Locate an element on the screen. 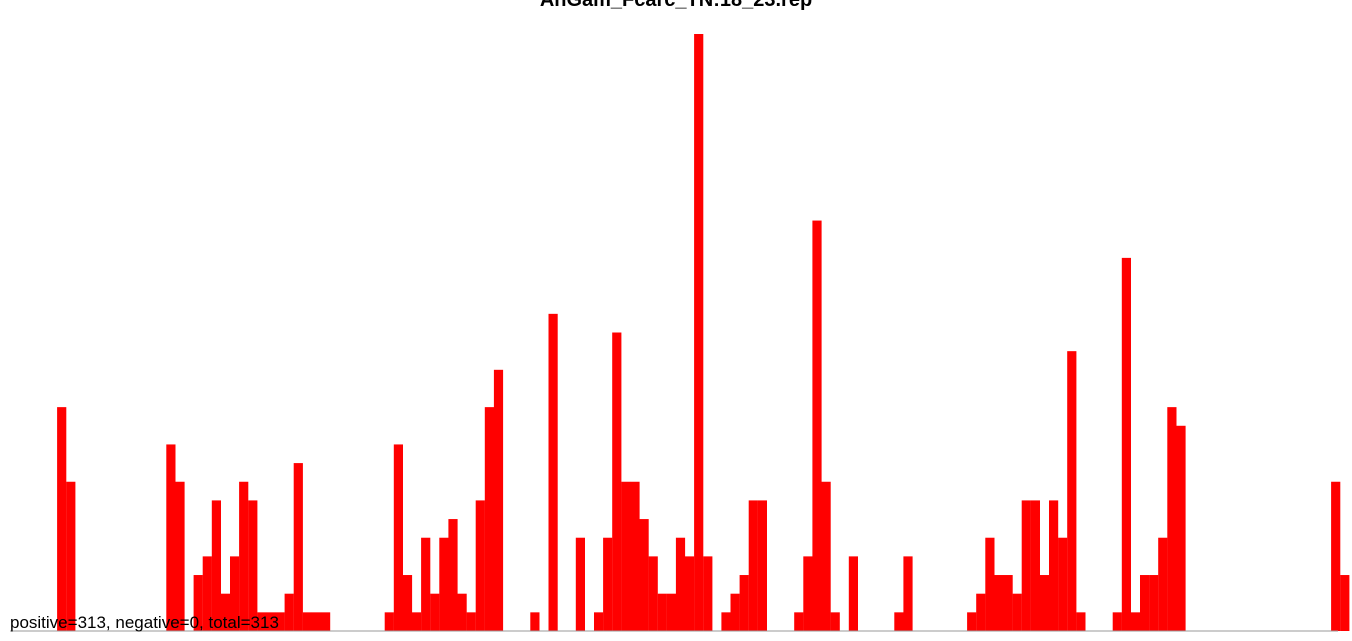 The image size is (1352, 641). summary-text: positive=313, negative=0, total=313 is located at coordinates (144, 622).